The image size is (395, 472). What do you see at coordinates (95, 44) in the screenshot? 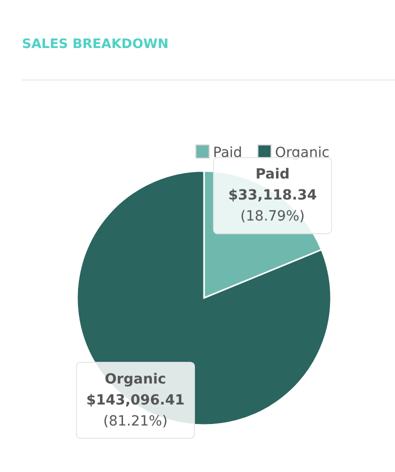
I see `chart-title: SALES BREAKDOWN` at bounding box center [95, 44].